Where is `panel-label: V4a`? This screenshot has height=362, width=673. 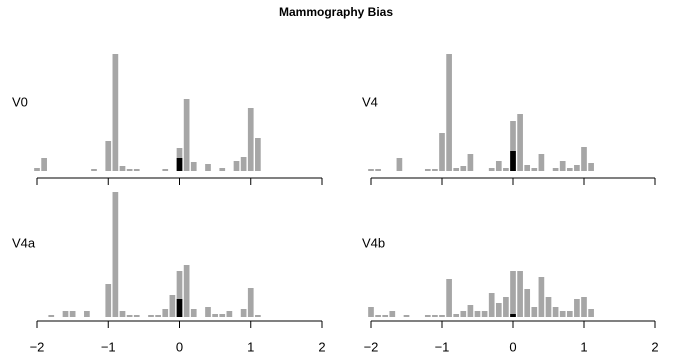 panel-label: V4a is located at coordinates (24, 242).